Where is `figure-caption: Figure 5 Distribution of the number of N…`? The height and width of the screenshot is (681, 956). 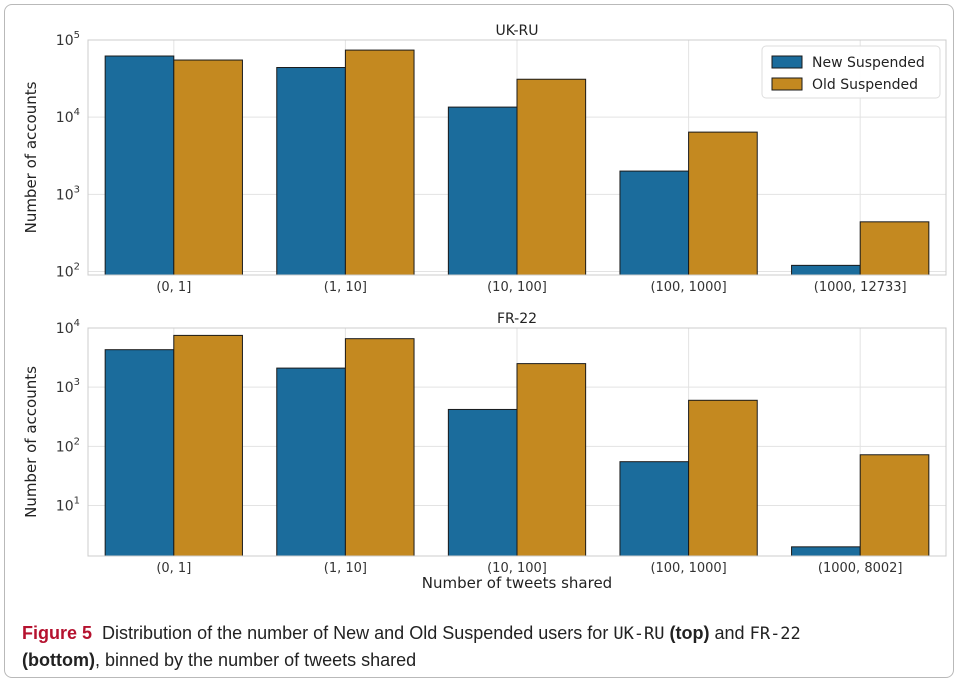
figure-caption: Figure 5 Distribution of the number of N… is located at coordinates (482, 646).